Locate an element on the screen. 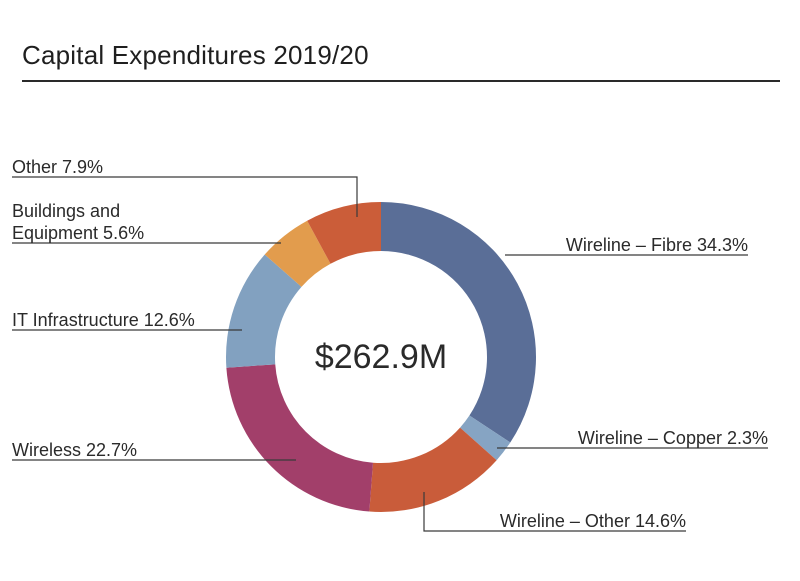 The image size is (800, 581). slice-label-wireline-copper: Wireline – Copper 2.3% is located at coordinates (673, 438).